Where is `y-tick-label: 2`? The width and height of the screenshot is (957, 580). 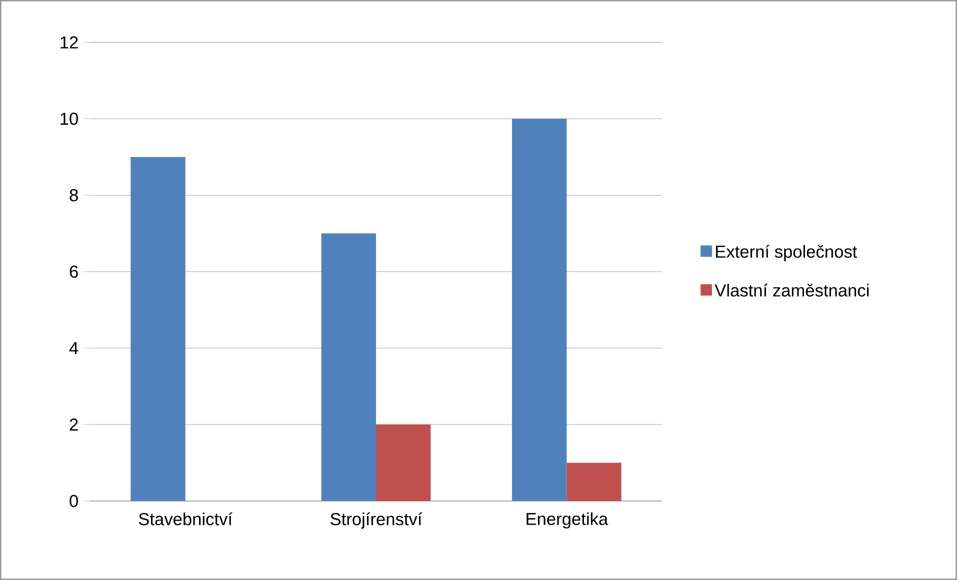 y-tick-label: 2 is located at coordinates (74, 424).